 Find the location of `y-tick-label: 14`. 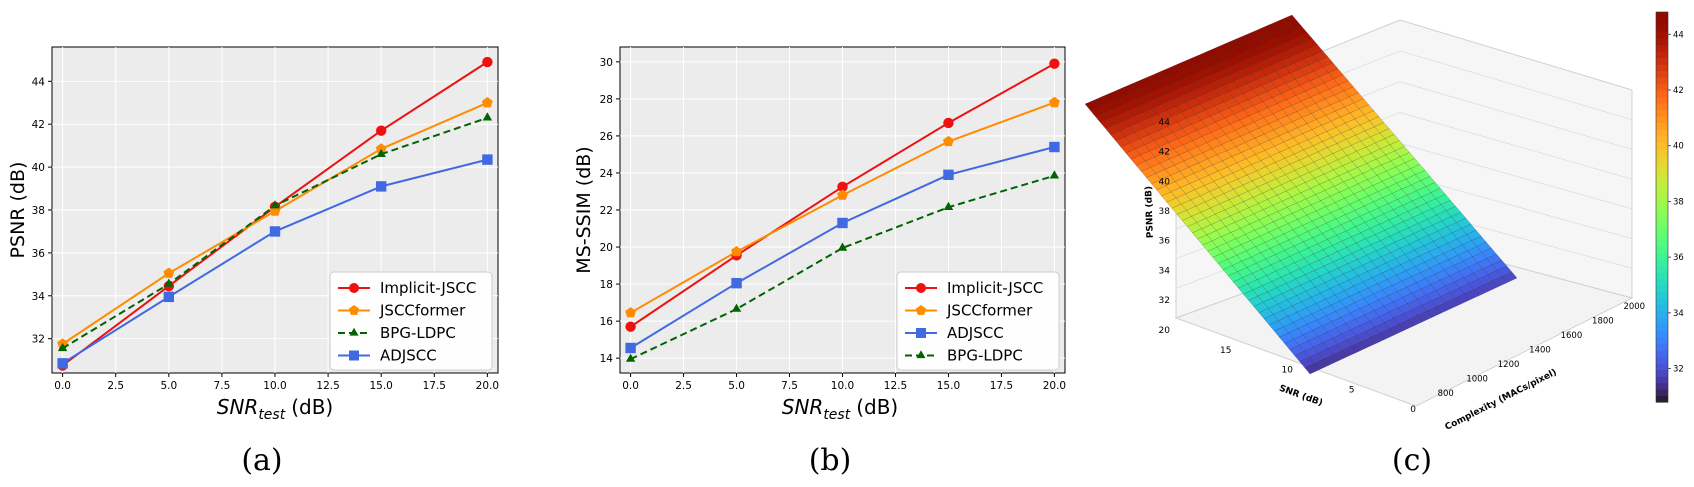

y-tick-label: 14 is located at coordinates (607, 359).